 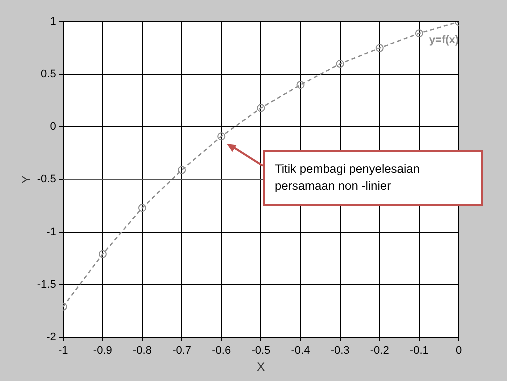 I want to click on y-tick-label: 0.5, so click(x=48, y=74).